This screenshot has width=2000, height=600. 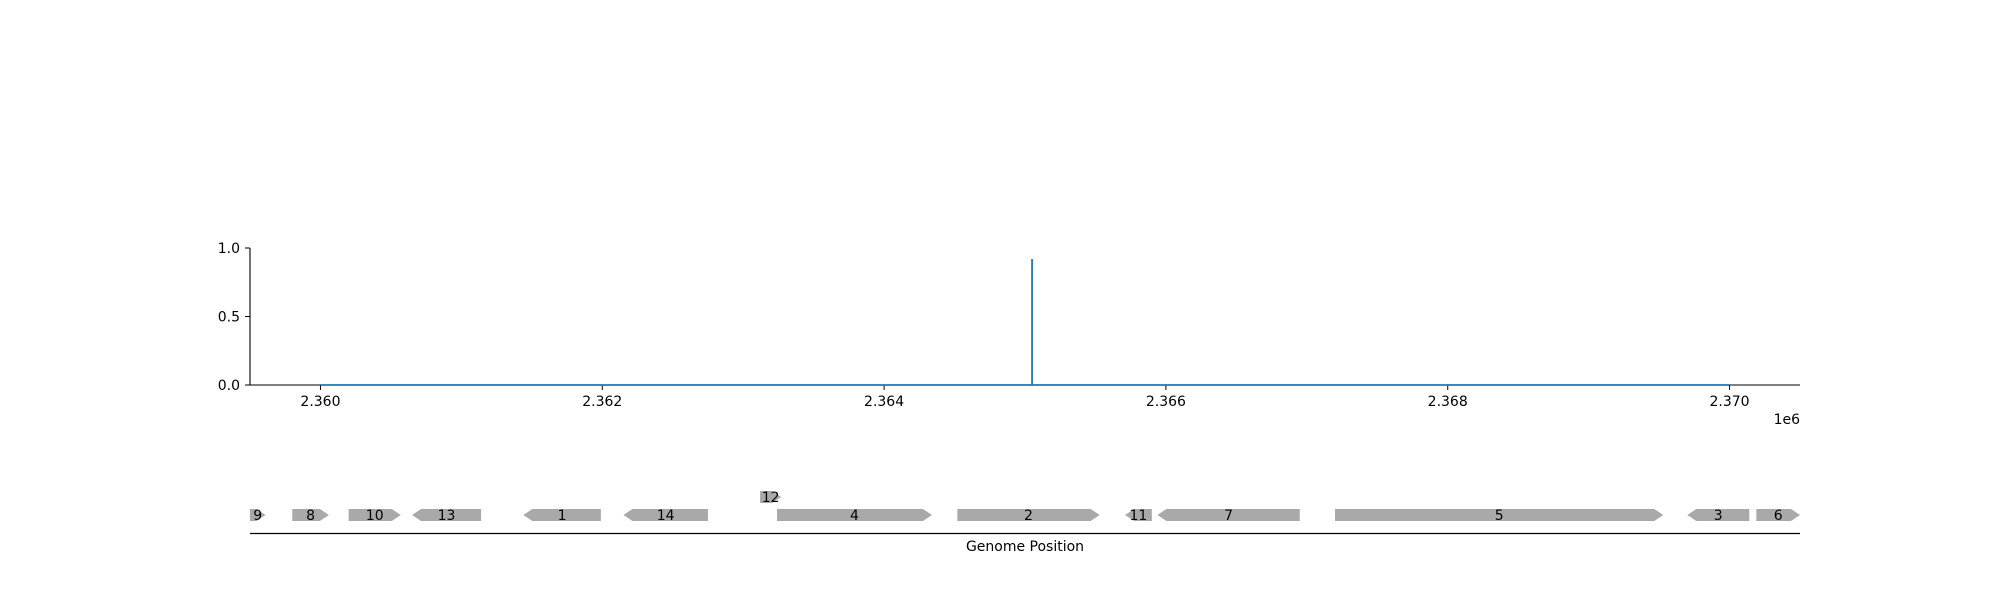 I want to click on x-tick-label: 2.370, so click(x=1729, y=402).